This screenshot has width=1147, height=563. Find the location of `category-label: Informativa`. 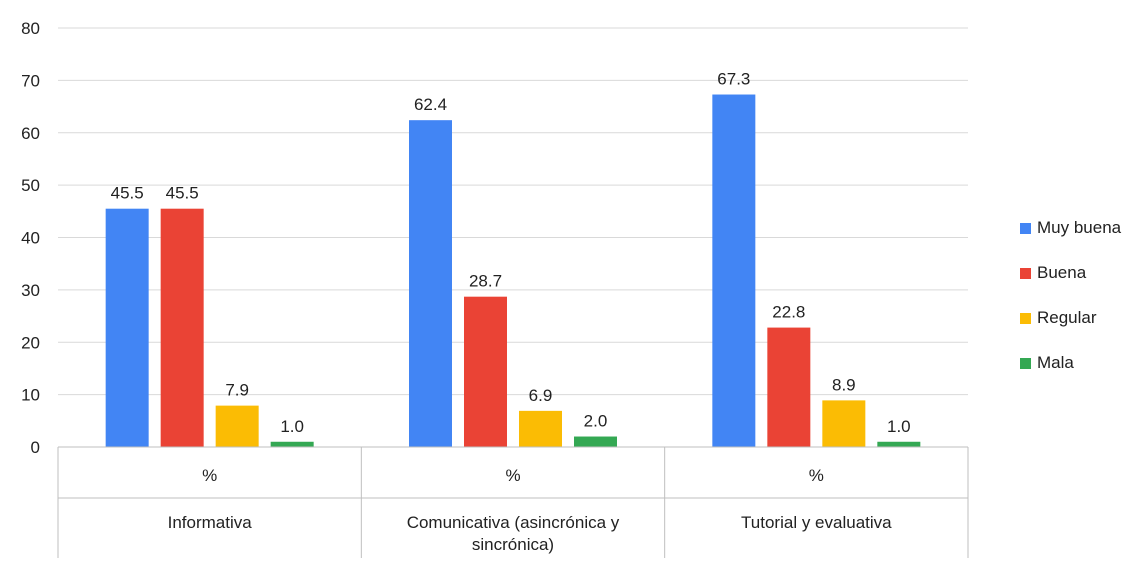

category-label: Informativa is located at coordinates (210, 522).